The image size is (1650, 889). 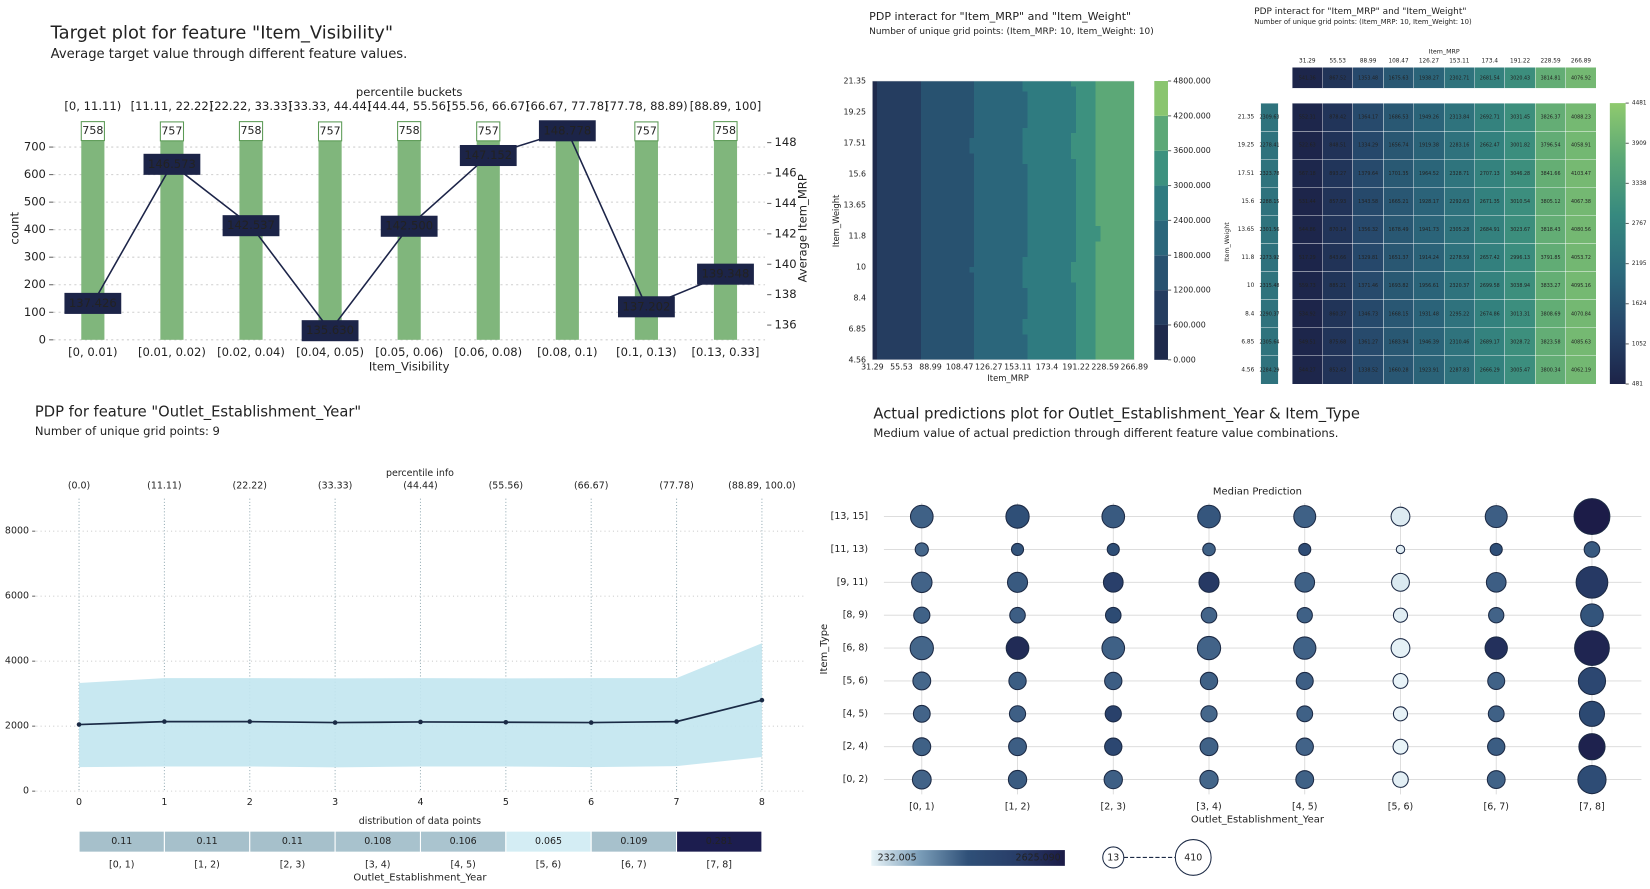 I want to click on cell-label: 4076.92, so click(x=1581, y=78).